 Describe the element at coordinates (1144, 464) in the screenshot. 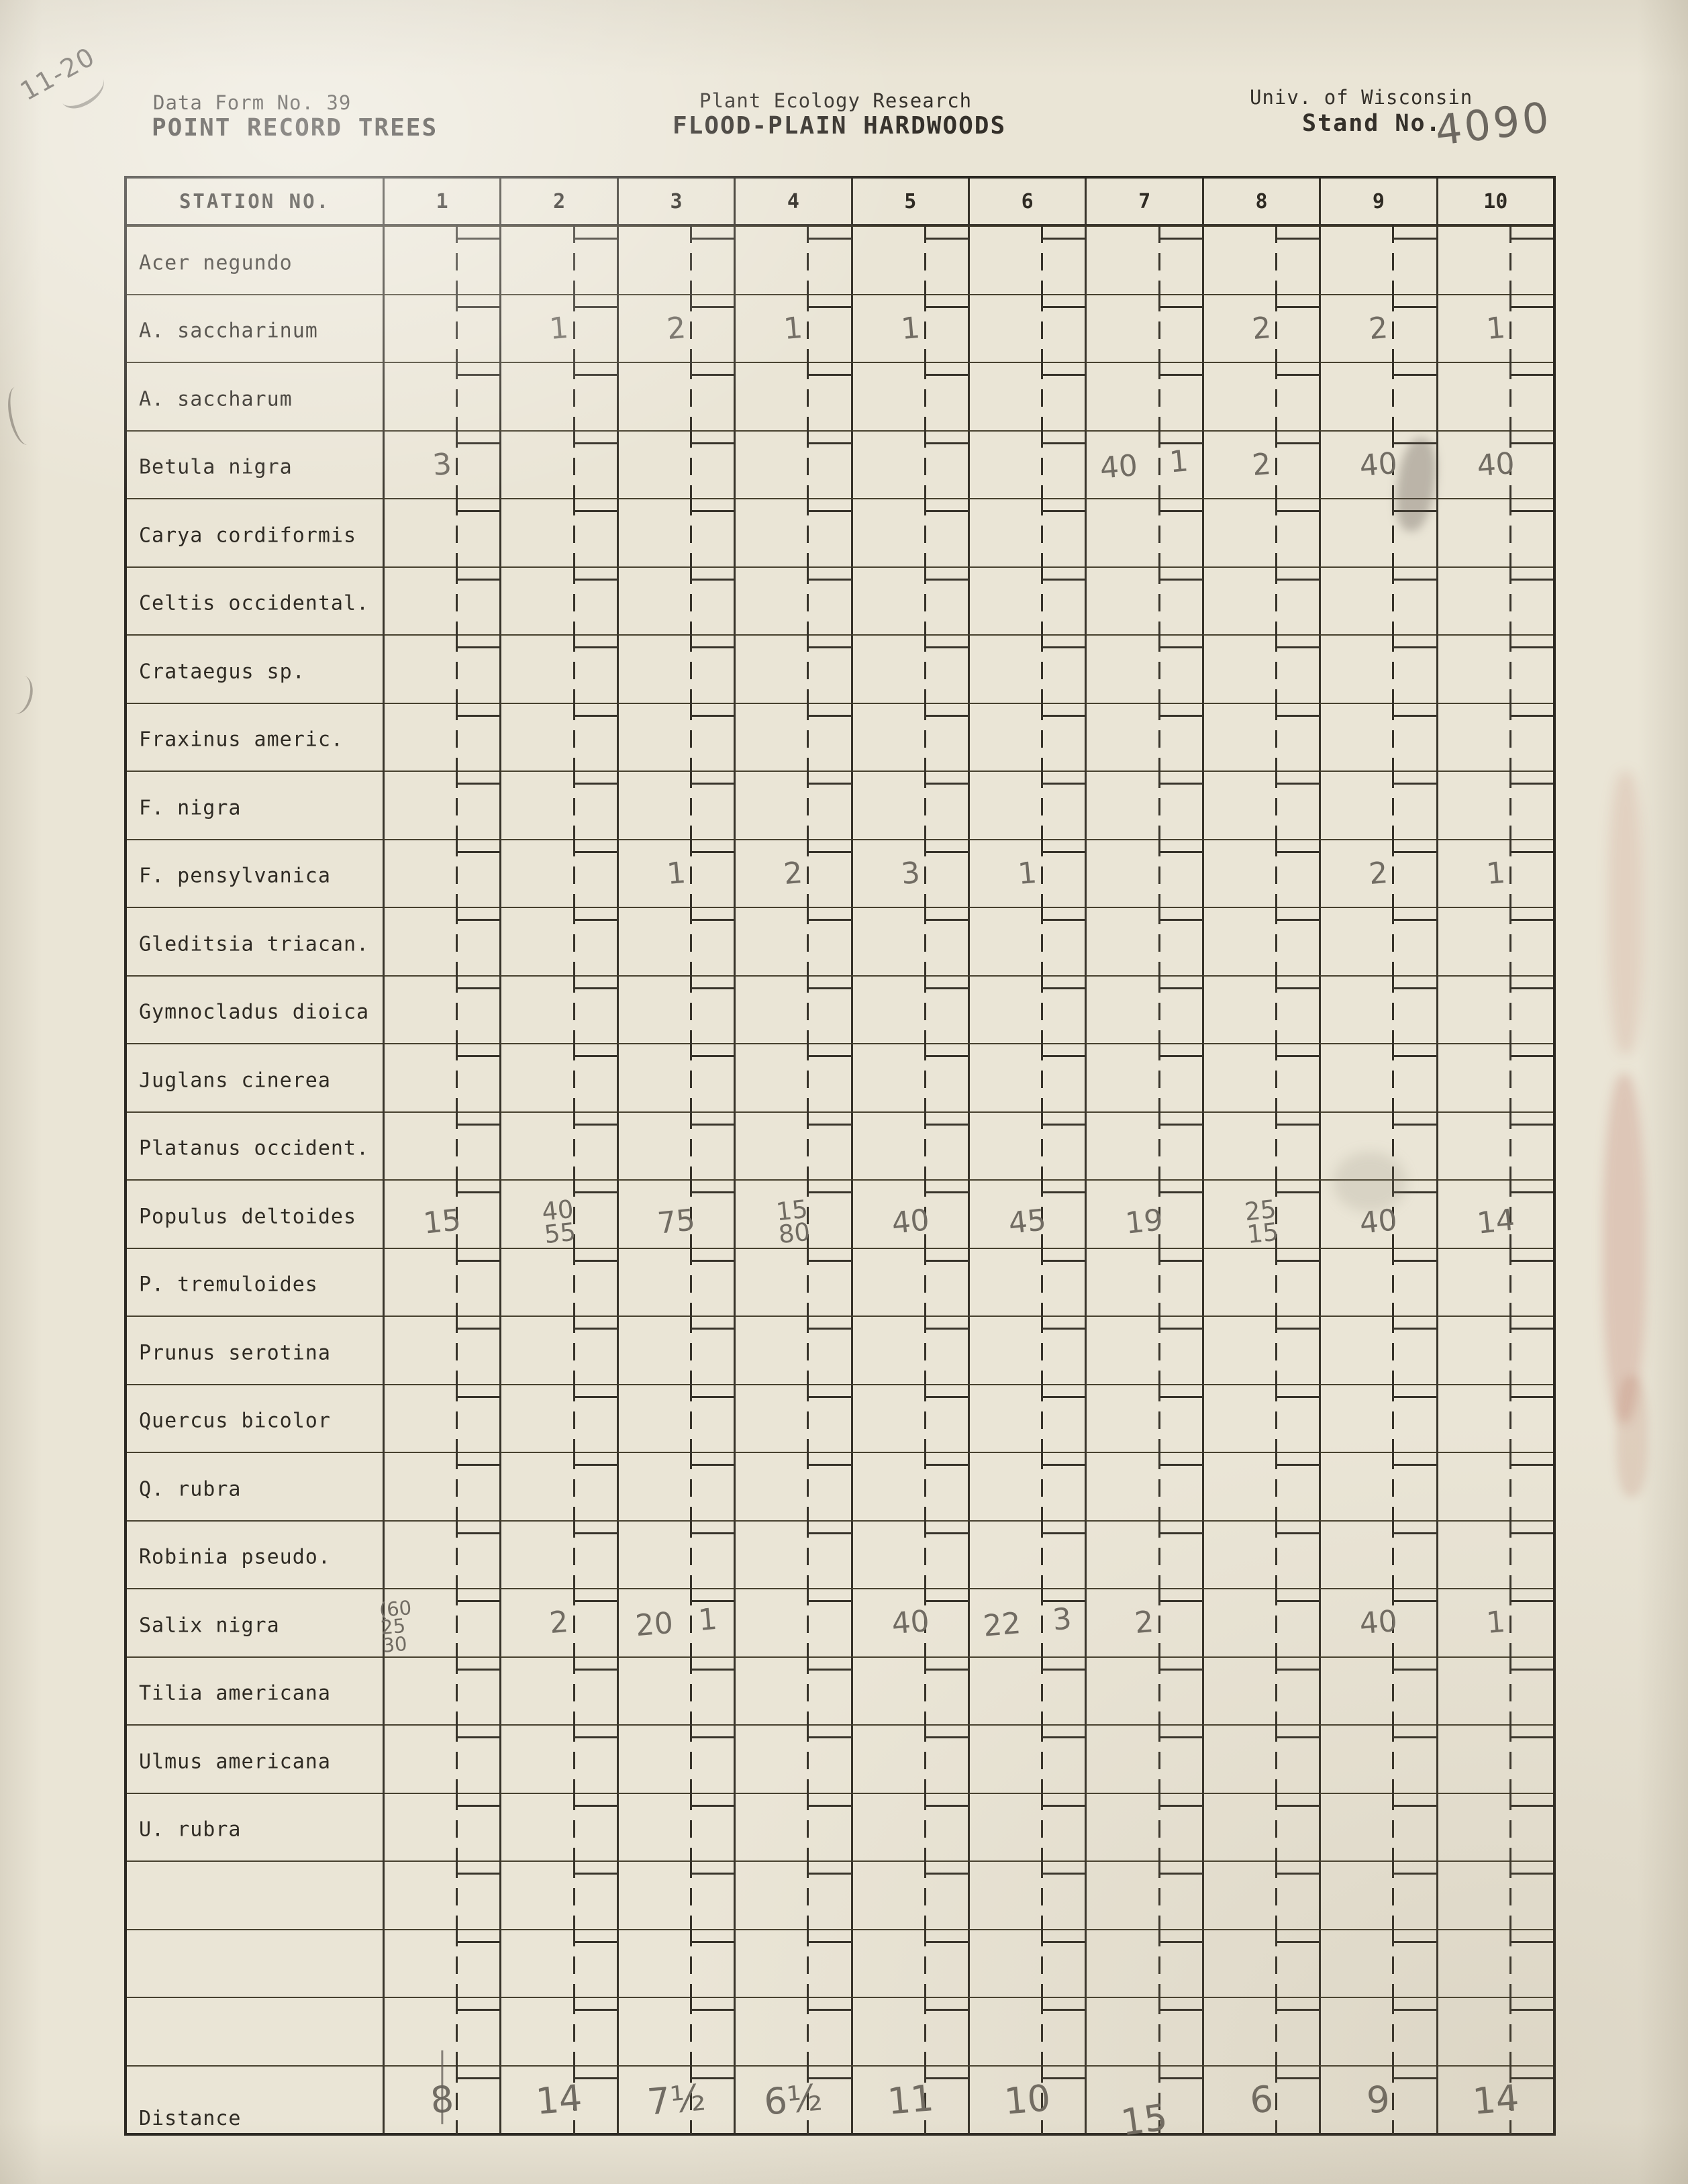

I see `data-cell: 40 1` at that location.